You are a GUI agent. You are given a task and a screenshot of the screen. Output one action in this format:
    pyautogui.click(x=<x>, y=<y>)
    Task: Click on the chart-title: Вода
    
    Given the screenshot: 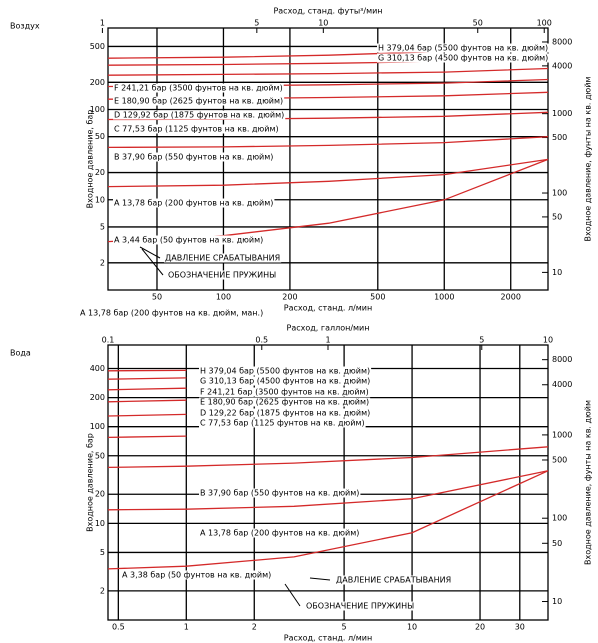 What is the action you would take?
    pyautogui.click(x=20, y=353)
    